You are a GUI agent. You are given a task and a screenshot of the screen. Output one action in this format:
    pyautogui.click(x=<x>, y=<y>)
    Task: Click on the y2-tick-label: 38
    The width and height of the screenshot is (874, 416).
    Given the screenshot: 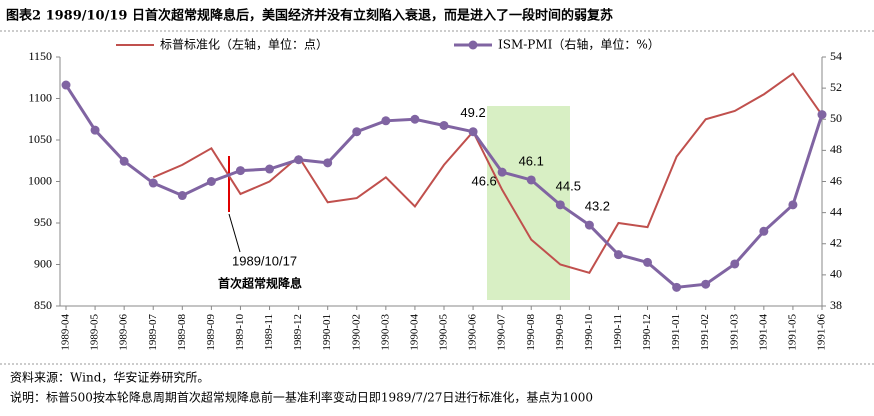 What is the action you would take?
    pyautogui.click(x=836, y=305)
    